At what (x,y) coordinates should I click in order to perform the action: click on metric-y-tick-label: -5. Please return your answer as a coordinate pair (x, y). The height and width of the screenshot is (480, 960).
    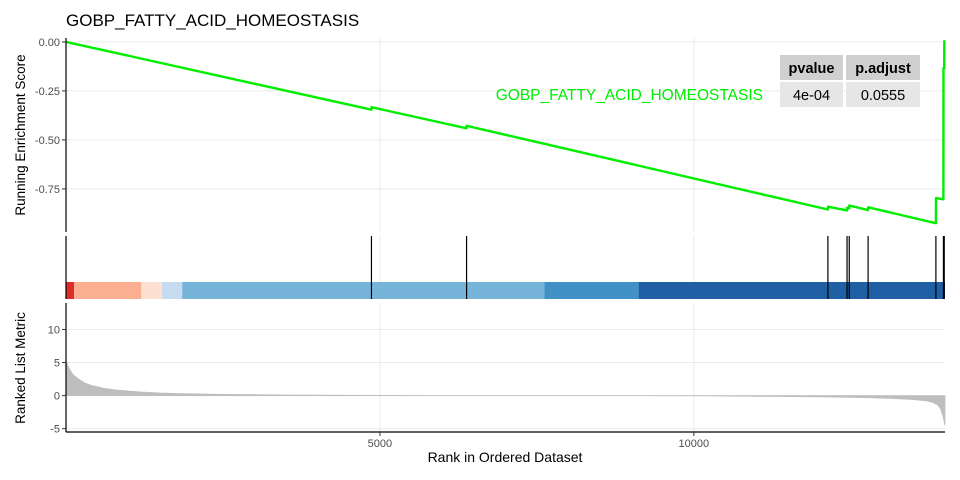
    Looking at the image, I should click on (55, 430).